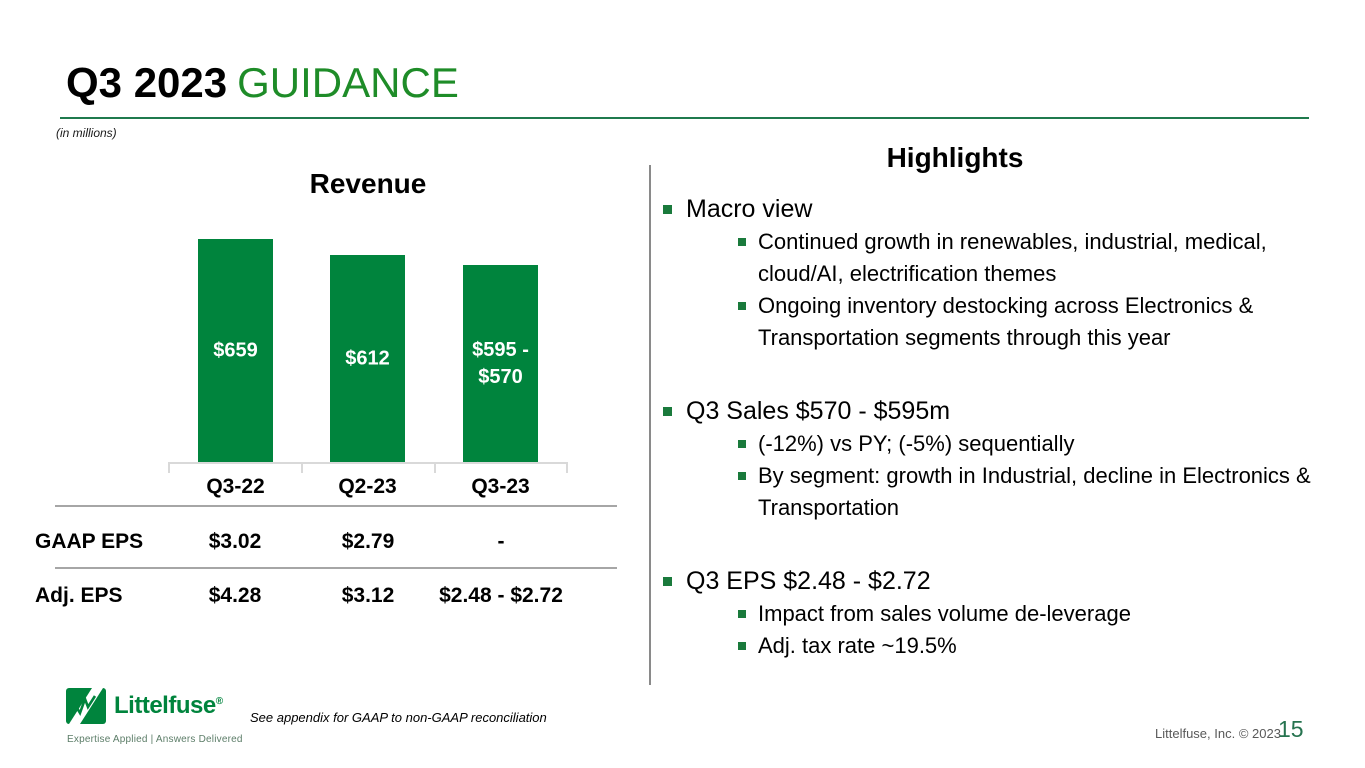  Describe the element at coordinates (501, 541) in the screenshot. I see `gaap-eps-q3-23: -` at that location.